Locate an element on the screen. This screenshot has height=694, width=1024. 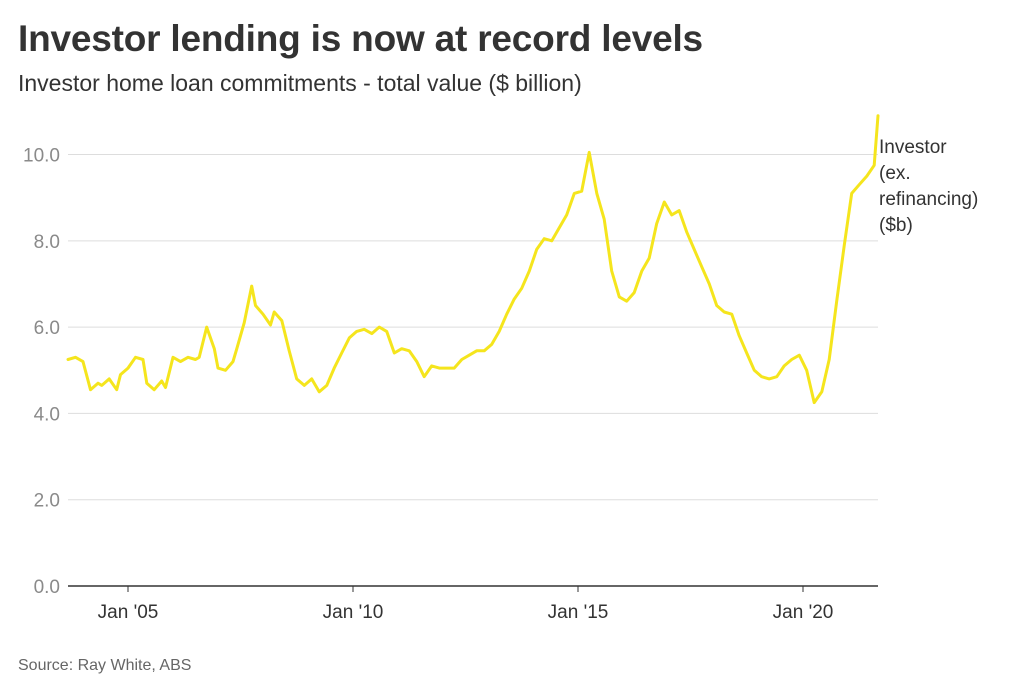
source-note: Source: Ray White, ABS is located at coordinates (105, 665).